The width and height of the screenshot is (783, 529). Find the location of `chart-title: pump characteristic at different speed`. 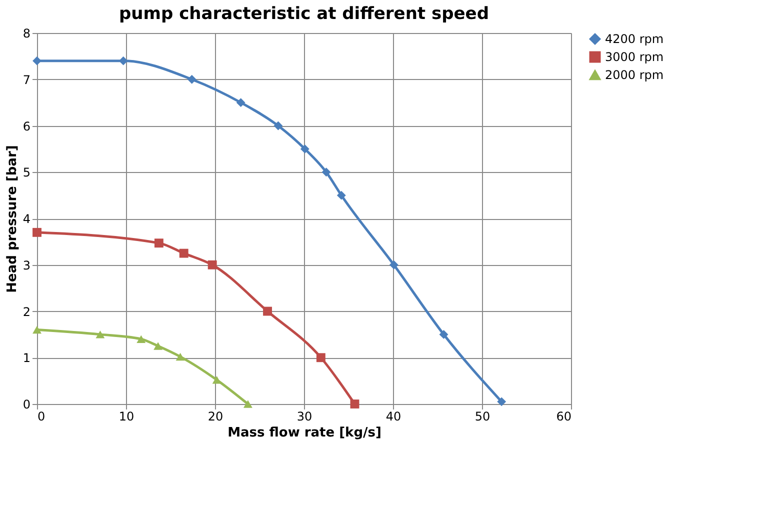

chart-title: pump characteristic at different speed is located at coordinates (304, 14).